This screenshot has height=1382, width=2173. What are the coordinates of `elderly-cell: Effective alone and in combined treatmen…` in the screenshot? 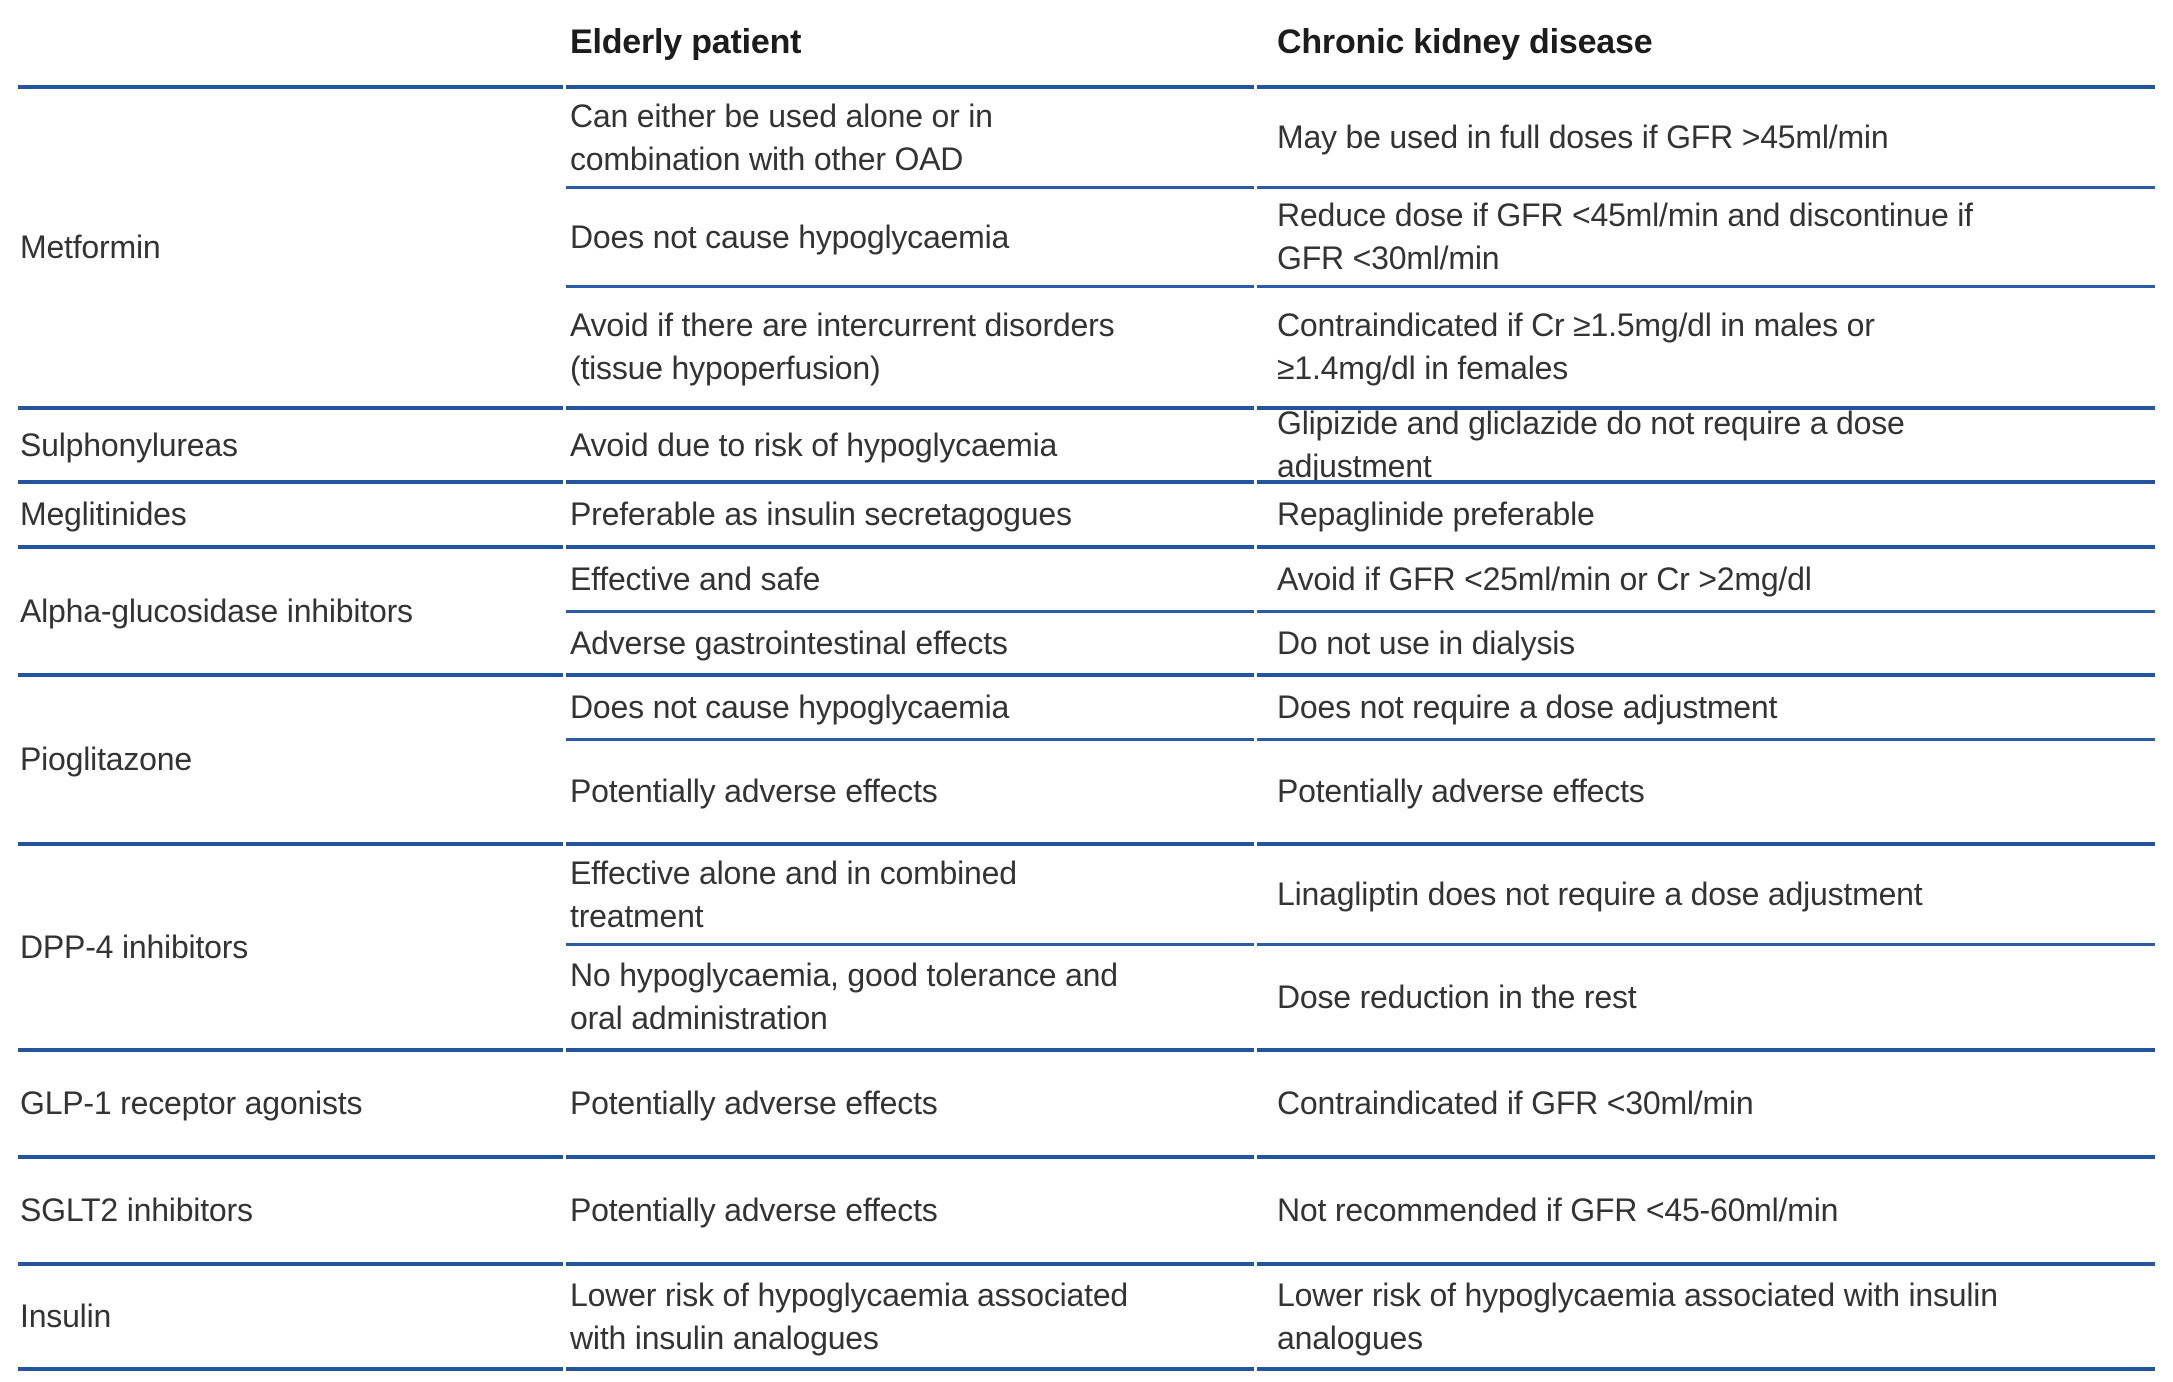 It's located at (910, 892).